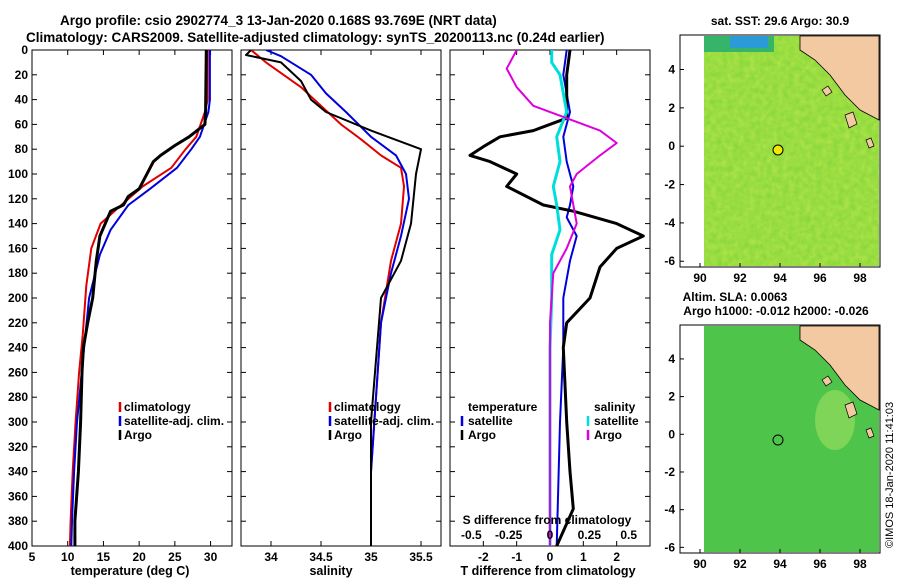 The image size is (900, 580). What do you see at coordinates (483, 557) in the screenshot?
I see `x-tick-label: -2` at bounding box center [483, 557].